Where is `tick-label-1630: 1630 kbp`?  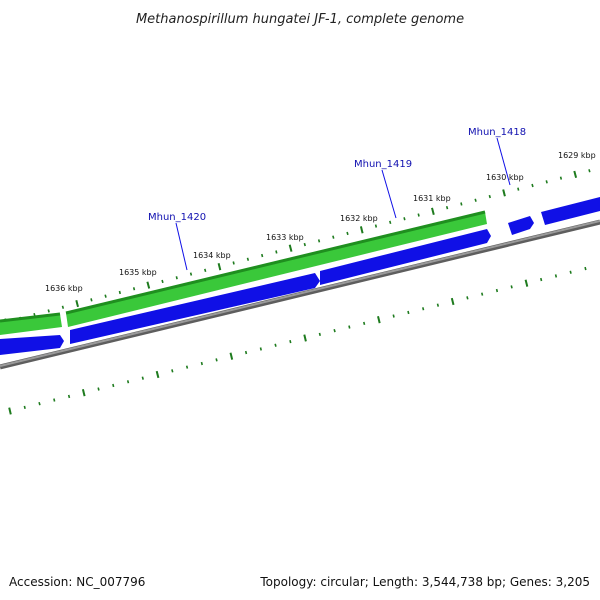
tick-label-1630: 1630 kbp is located at coordinates (505, 177).